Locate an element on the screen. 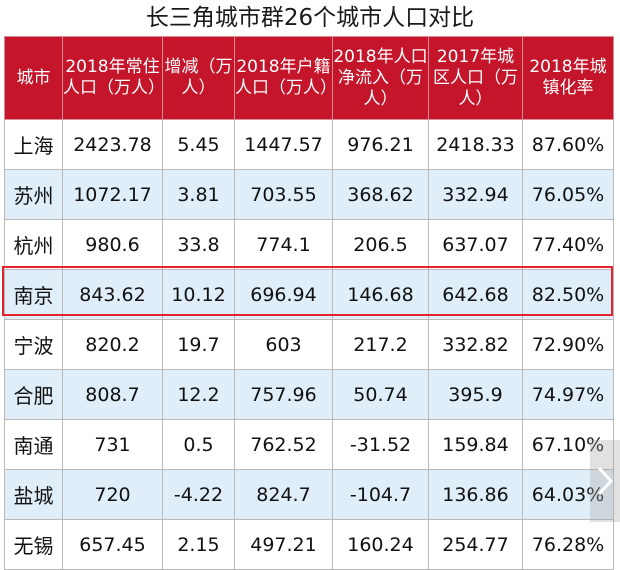 The height and width of the screenshot is (570, 620). cell-net-inflow: 976.21 is located at coordinates (380, 144).